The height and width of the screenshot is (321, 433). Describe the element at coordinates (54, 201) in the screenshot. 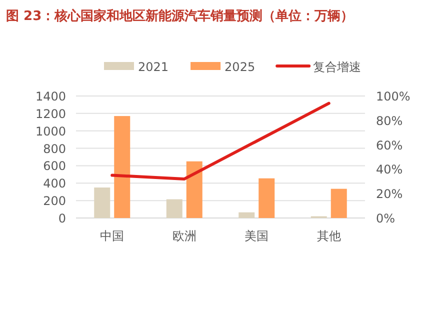

I see `y-tick-label: 200` at that location.